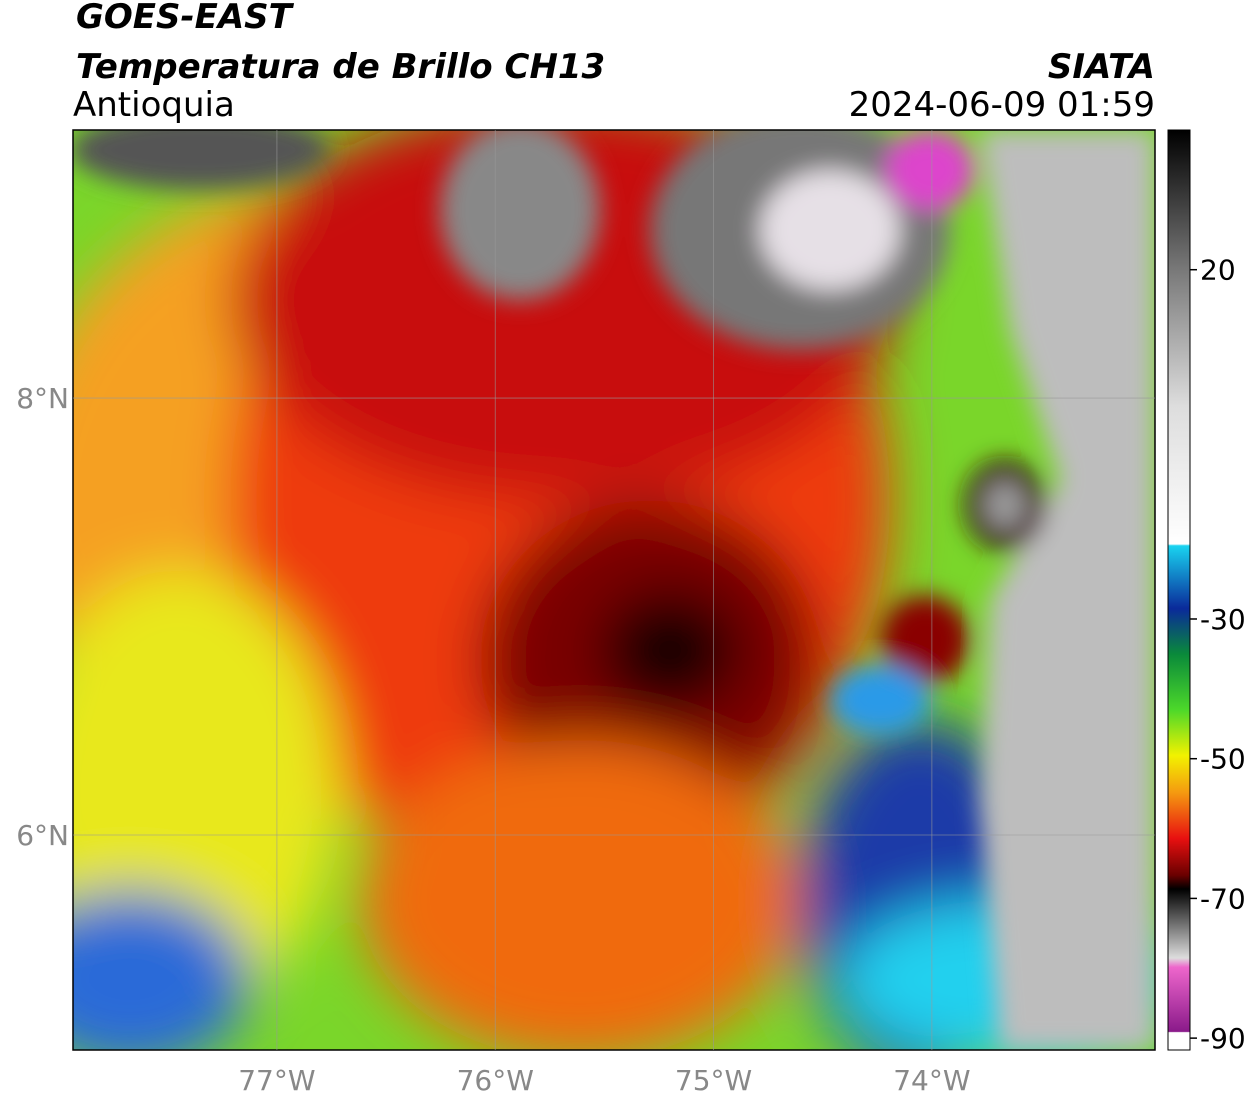 Image resolution: width=1252 pixels, height=1099 pixels. What do you see at coordinates (1223, 759) in the screenshot?
I see `colorbar-tick-label: -50` at bounding box center [1223, 759].